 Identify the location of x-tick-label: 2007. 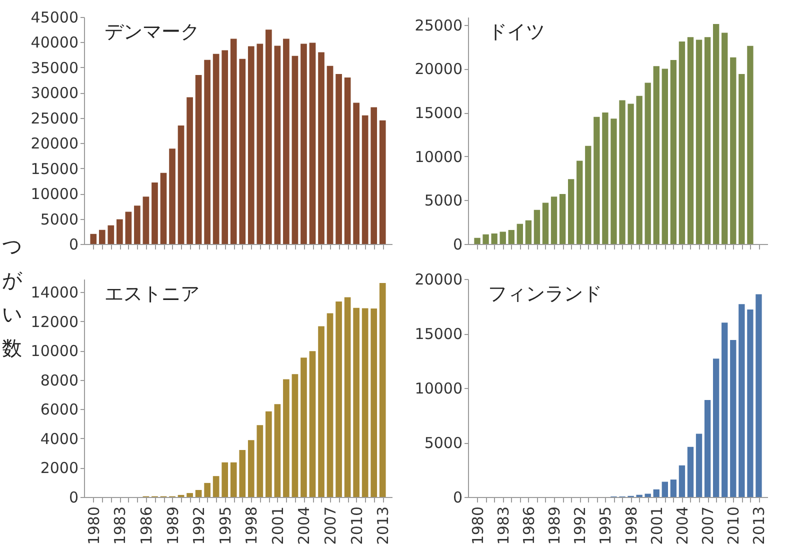
(331, 525).